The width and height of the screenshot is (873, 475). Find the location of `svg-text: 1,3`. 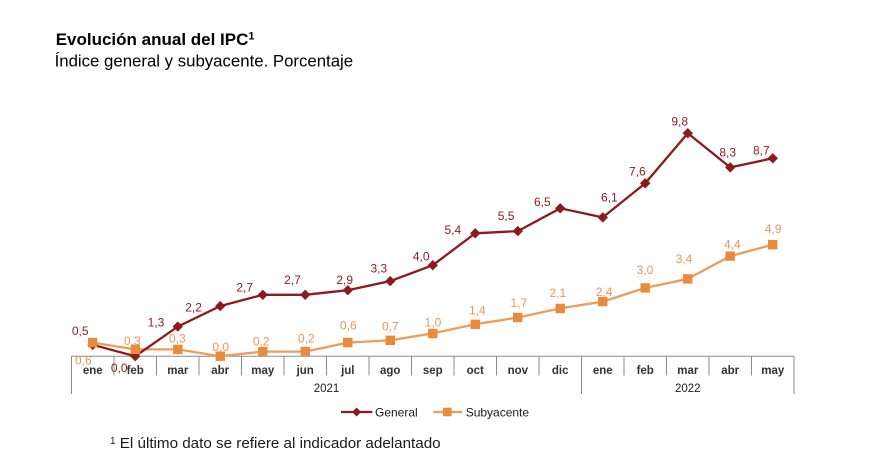

svg-text: 1,3 is located at coordinates (156, 323).